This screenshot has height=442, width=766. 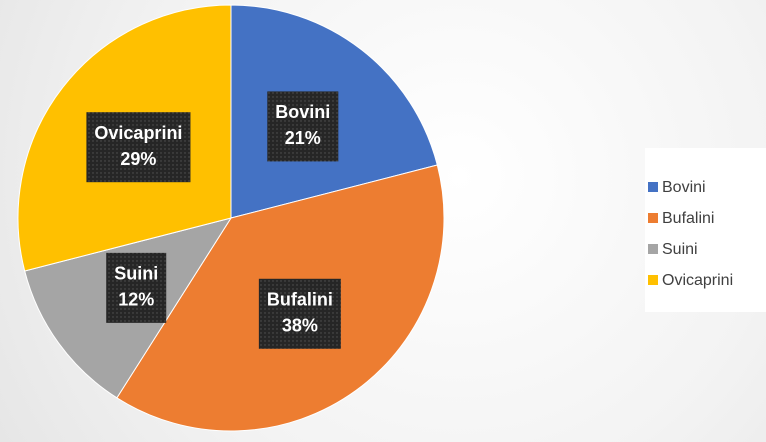 What do you see at coordinates (136, 300) in the screenshot?
I see `data-label-value: 12%` at bounding box center [136, 300].